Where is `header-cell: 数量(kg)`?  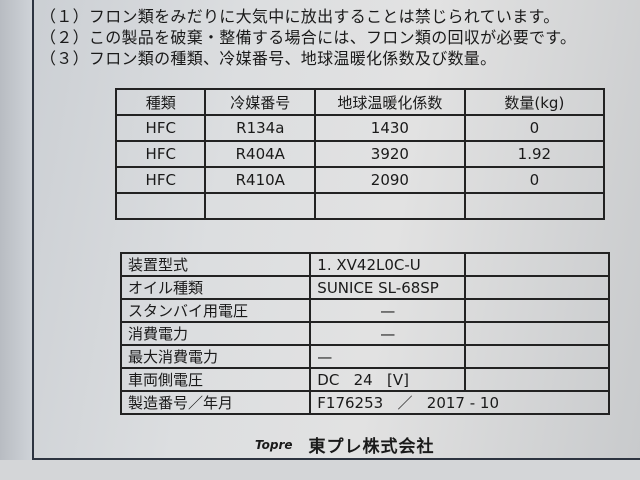
header-cell: 数量(kg) is located at coordinates (534, 102).